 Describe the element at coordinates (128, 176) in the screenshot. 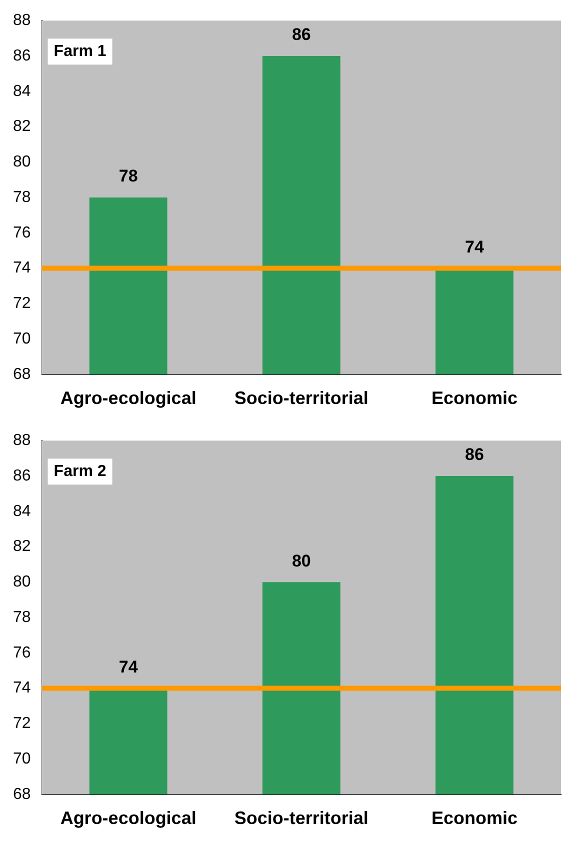

I see `data-label: 78` at that location.